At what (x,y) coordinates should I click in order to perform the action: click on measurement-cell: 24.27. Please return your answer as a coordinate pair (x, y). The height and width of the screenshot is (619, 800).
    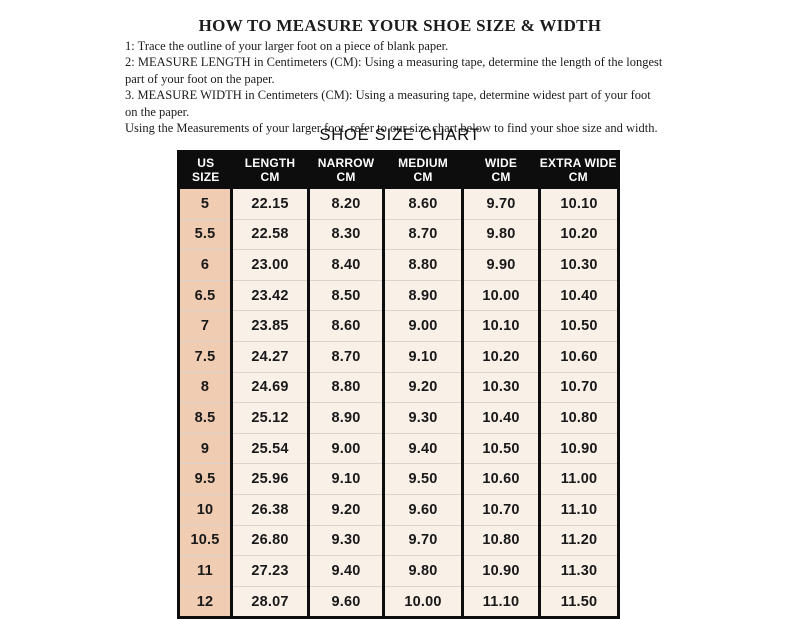
    Looking at the image, I should click on (269, 356).